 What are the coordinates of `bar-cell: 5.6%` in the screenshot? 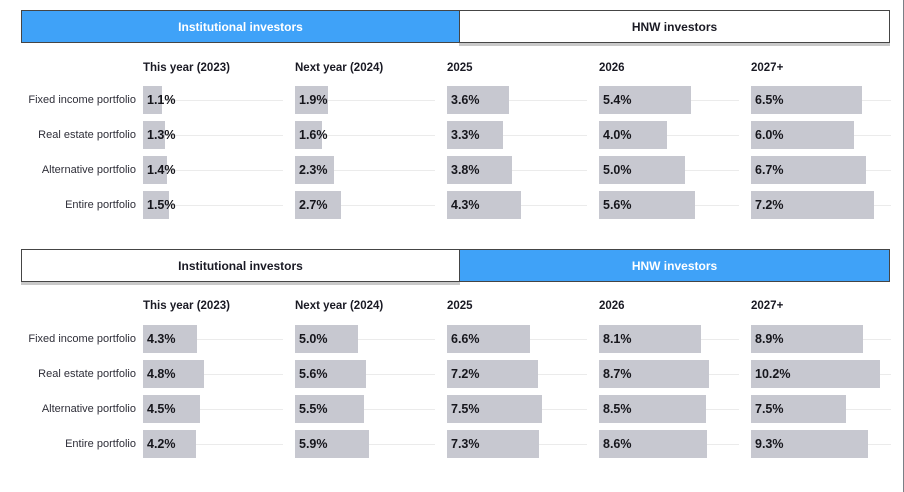 It's located at (675, 205).